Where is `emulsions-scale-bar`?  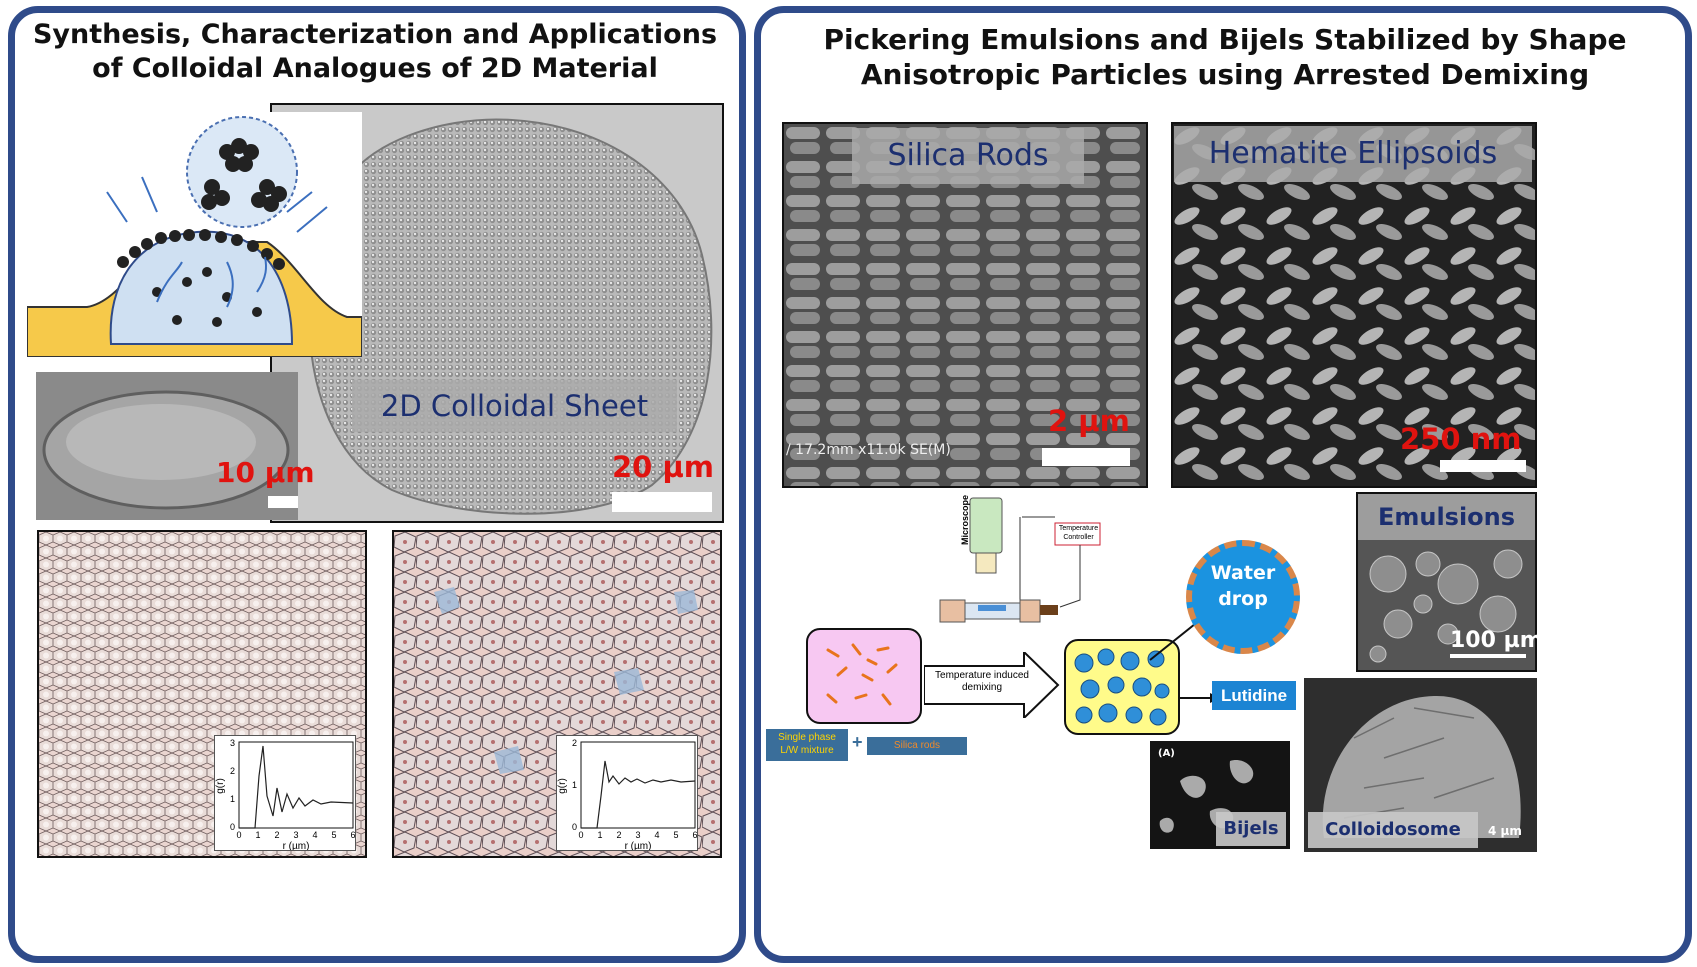
emulsions-scale-bar is located at coordinates (1488, 656).